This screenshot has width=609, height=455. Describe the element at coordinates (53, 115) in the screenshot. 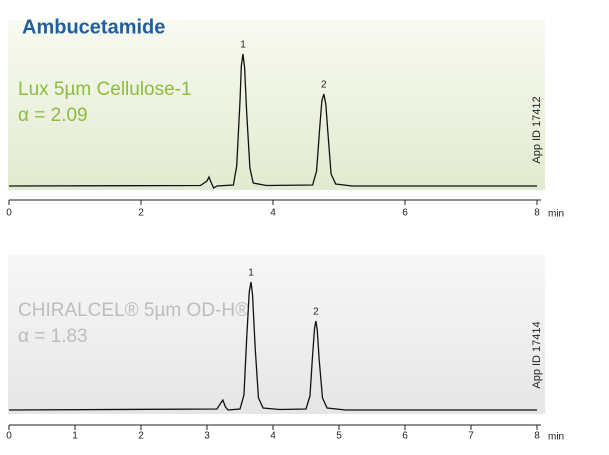

I see `annotation: α = 2.09` at that location.